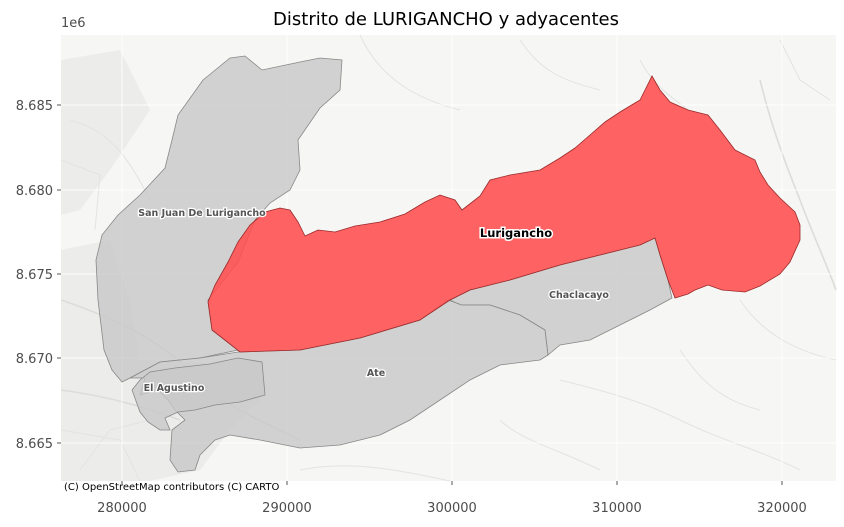 The image size is (844, 527). Describe the element at coordinates (174, 388) in the screenshot. I see `label-el-agustino: El Agustino` at that location.